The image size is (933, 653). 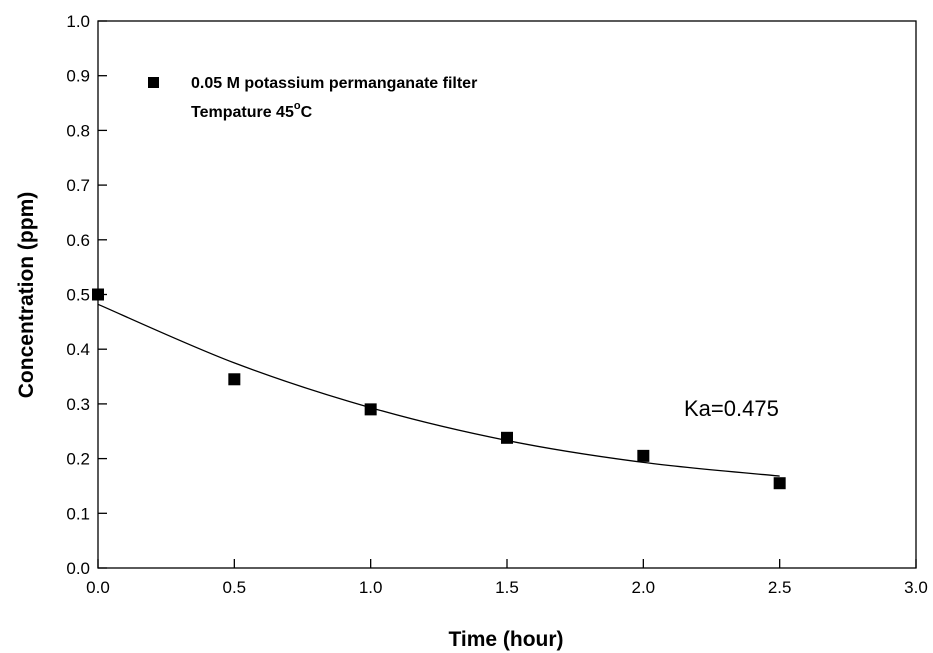 I want to click on y-tick-label: 0.1, so click(x=78, y=513).